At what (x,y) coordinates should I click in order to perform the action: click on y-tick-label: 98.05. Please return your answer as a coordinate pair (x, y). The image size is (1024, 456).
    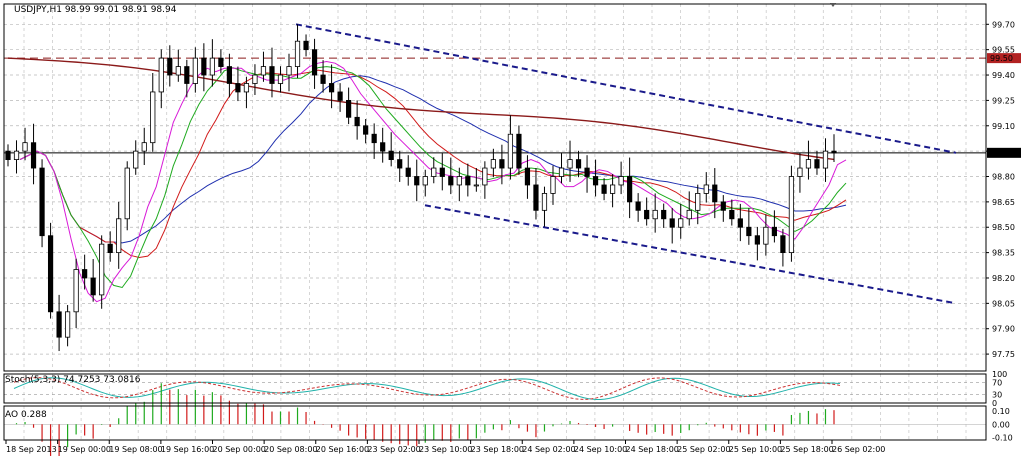
    Looking at the image, I should click on (1003, 303).